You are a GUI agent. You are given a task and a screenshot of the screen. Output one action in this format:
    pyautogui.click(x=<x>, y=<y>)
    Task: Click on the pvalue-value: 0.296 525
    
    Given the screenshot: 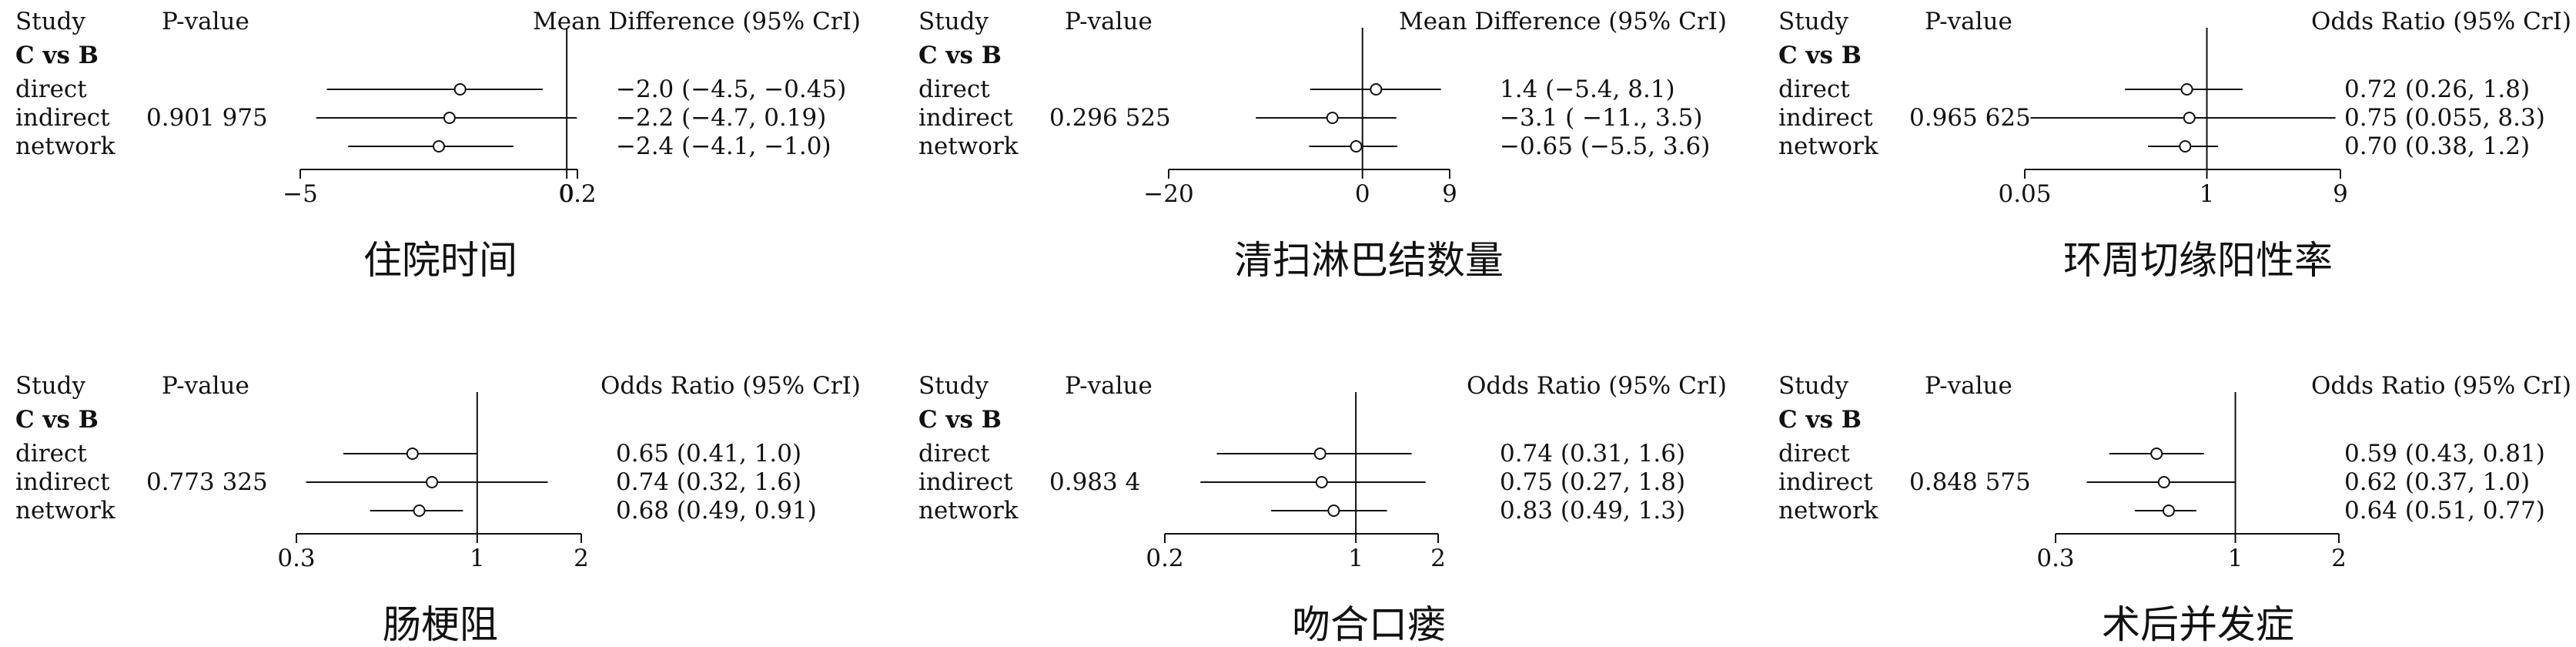 What is the action you would take?
    pyautogui.click(x=1110, y=118)
    